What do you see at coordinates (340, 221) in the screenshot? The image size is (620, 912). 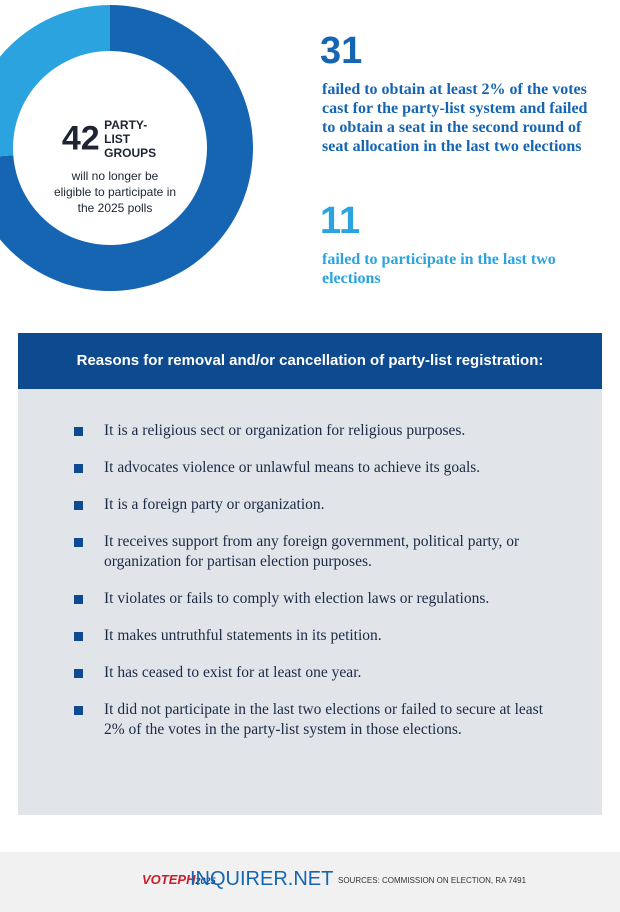 I see `stat-number: 11` at bounding box center [340, 221].